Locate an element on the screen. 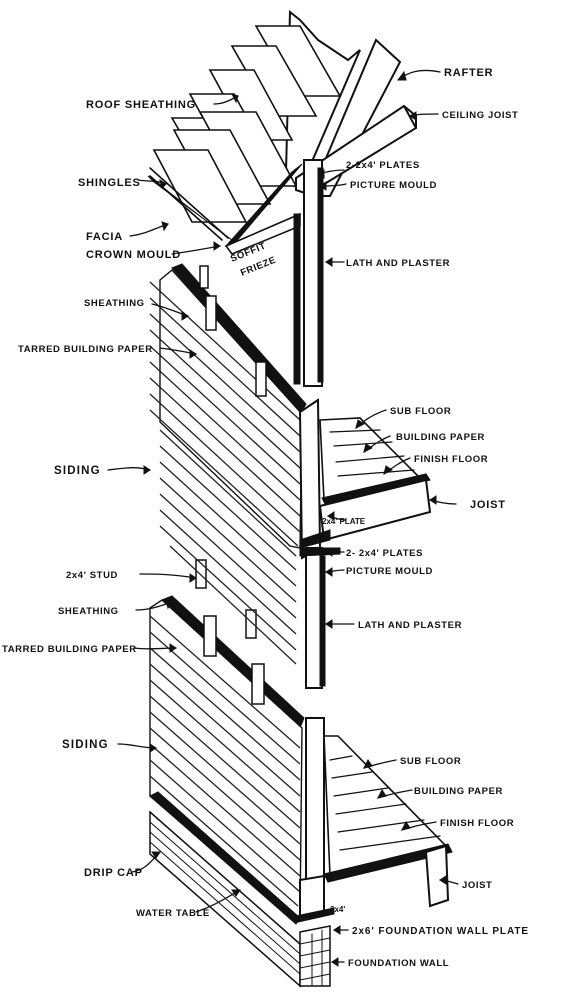  label-building-paper-lower: BUILDING PAPER is located at coordinates (458, 791).